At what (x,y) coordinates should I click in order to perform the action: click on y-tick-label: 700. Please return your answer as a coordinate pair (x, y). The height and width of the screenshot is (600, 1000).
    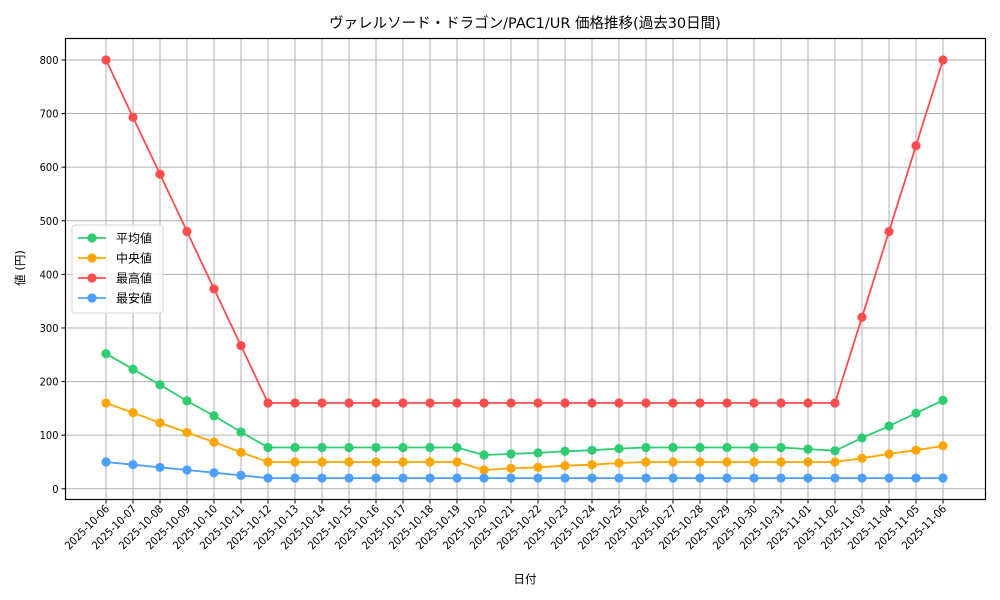
    Looking at the image, I should click on (49, 114).